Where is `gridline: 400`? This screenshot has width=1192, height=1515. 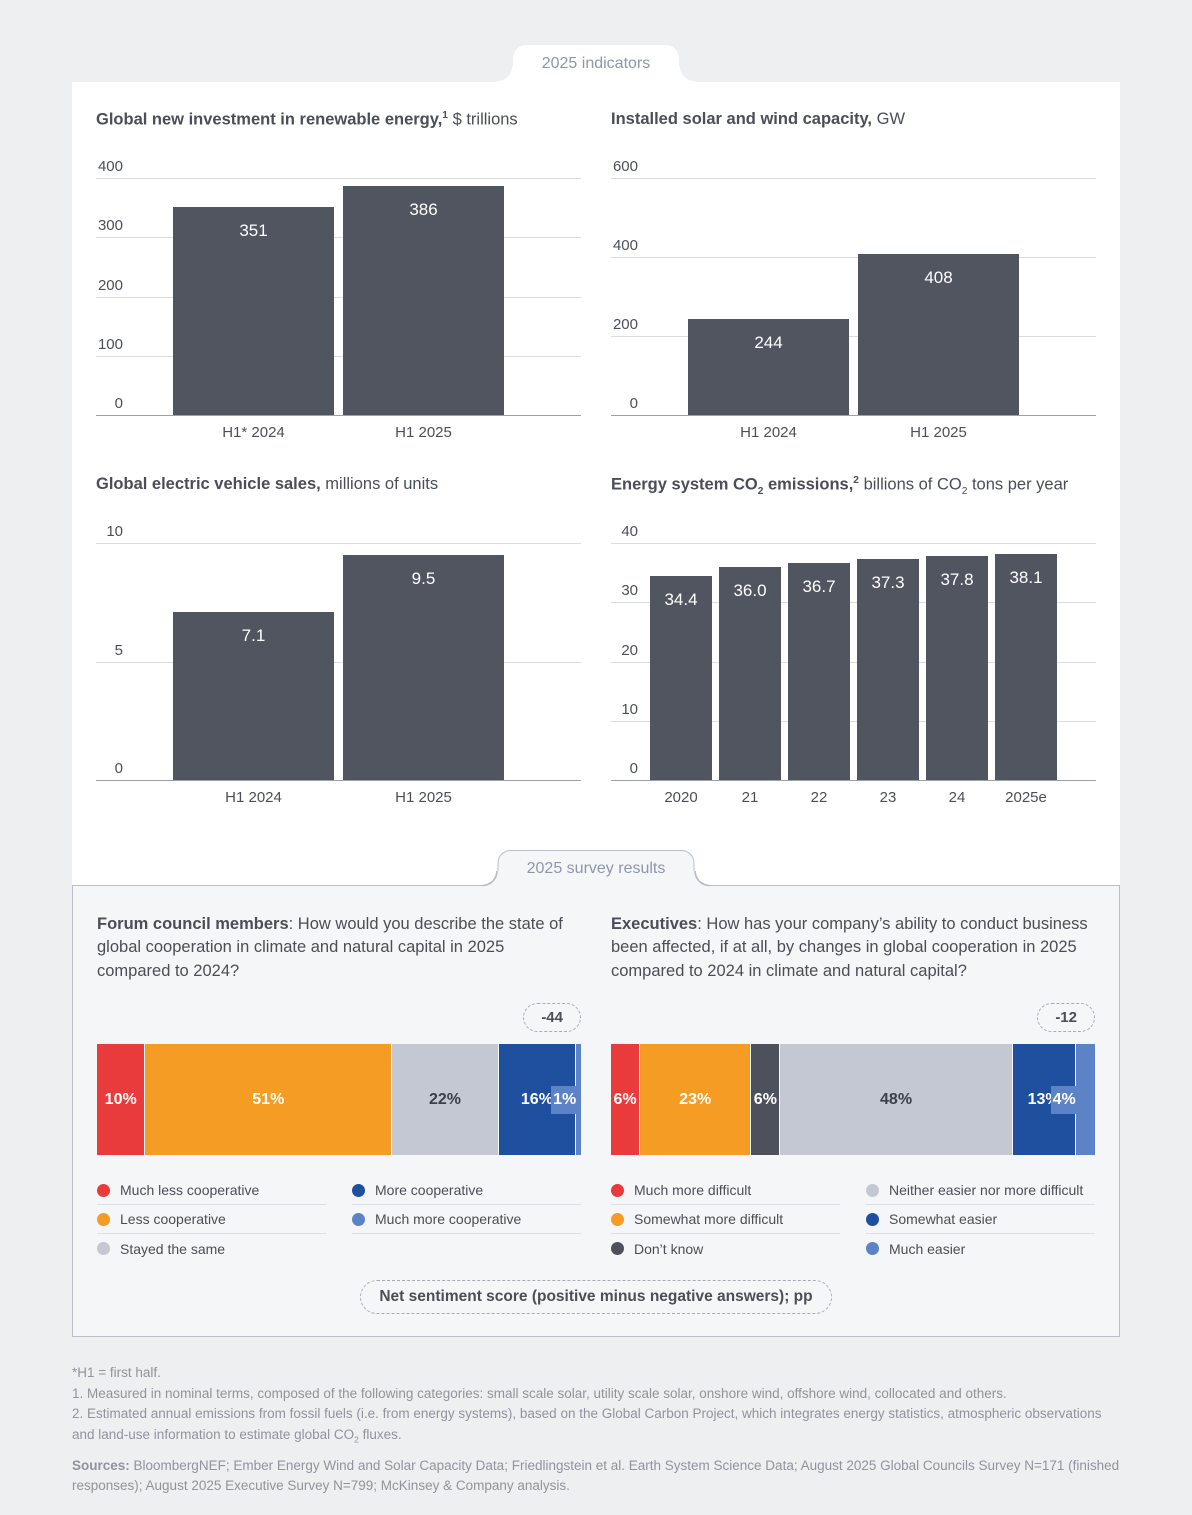
gridline: 400 is located at coordinates (338, 168).